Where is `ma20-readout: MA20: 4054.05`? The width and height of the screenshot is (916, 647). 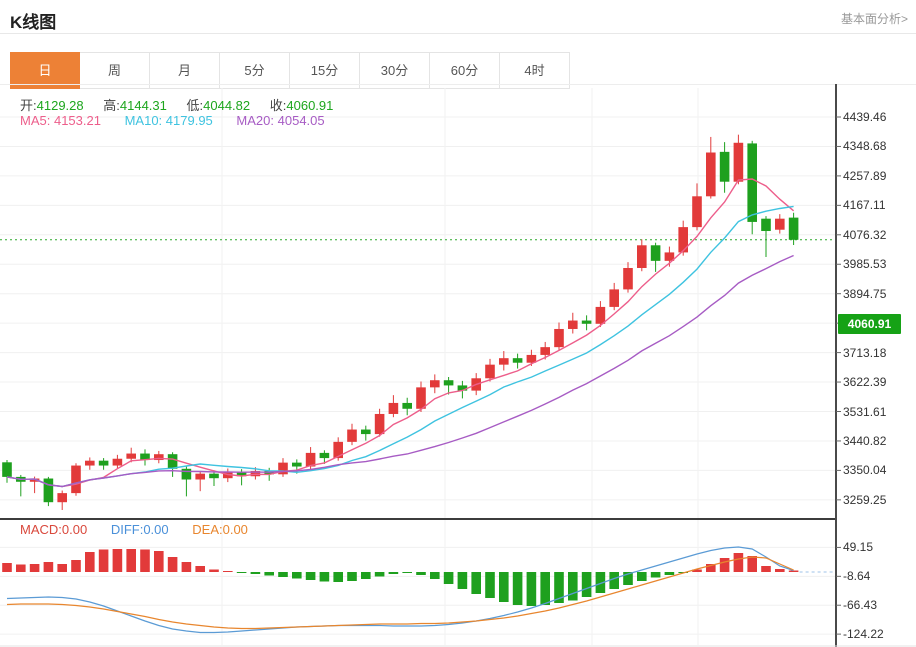 ma20-readout: MA20: 4054.05 is located at coordinates (280, 120).